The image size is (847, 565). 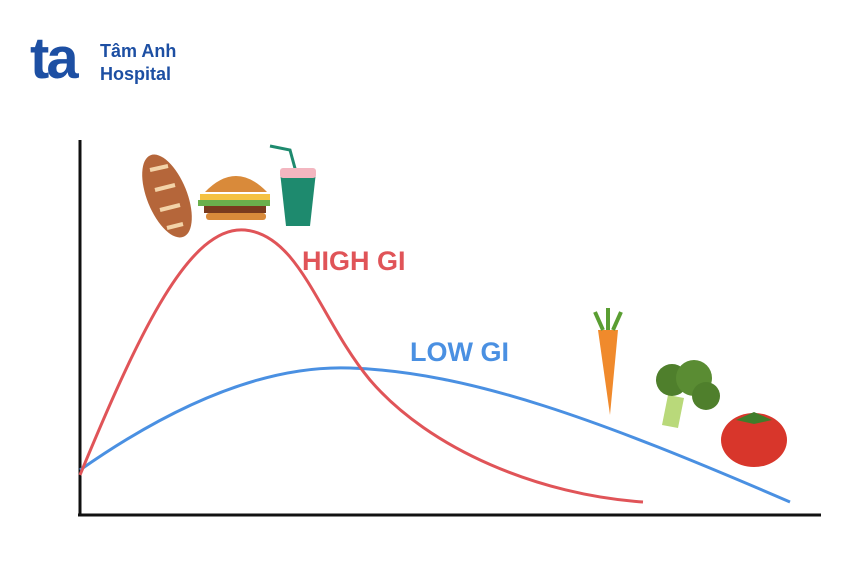 I want to click on carrot-icon, so click(x=608, y=361).